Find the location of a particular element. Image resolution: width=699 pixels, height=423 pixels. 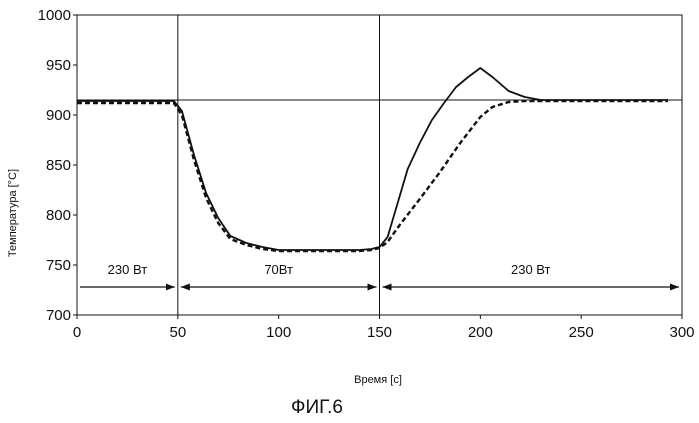

y-tick-label: 750 is located at coordinates (58, 265).